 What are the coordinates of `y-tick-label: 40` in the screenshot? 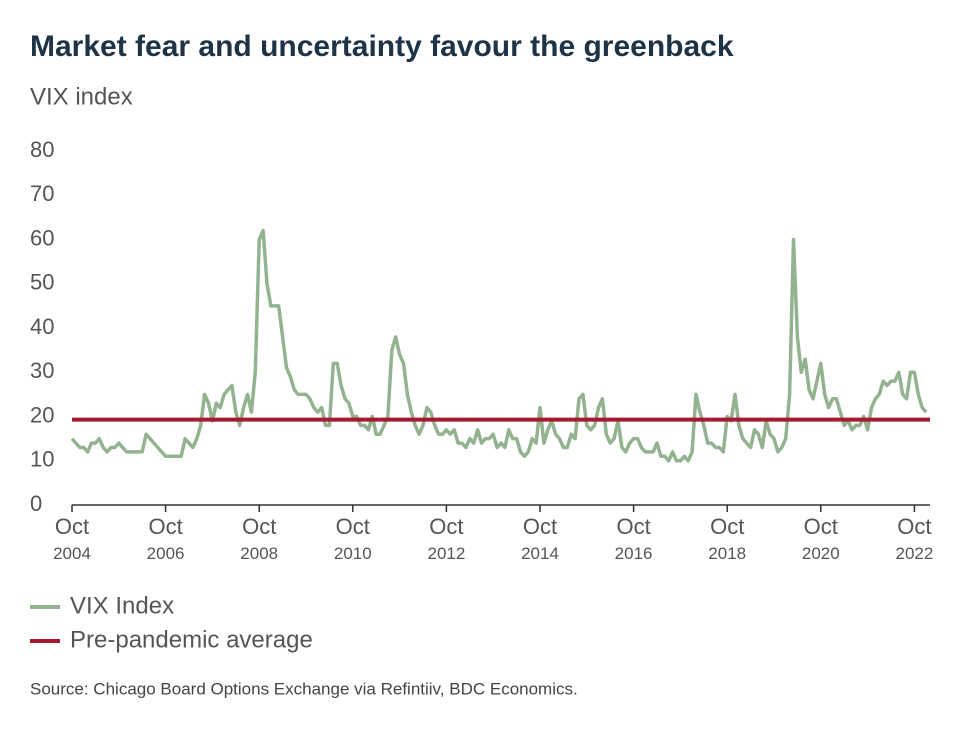 It's located at (42, 326).